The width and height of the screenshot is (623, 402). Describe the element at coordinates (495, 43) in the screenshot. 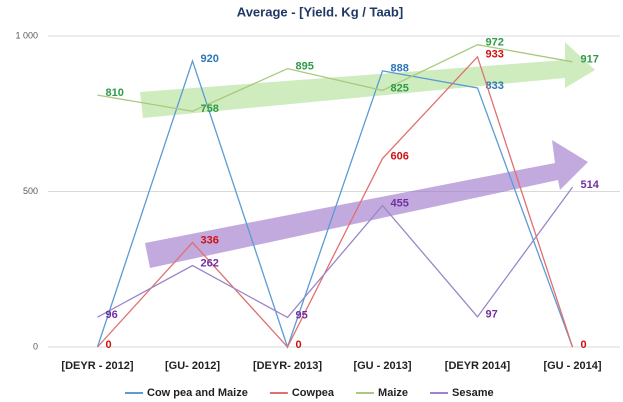

I see `data-label: 972` at that location.